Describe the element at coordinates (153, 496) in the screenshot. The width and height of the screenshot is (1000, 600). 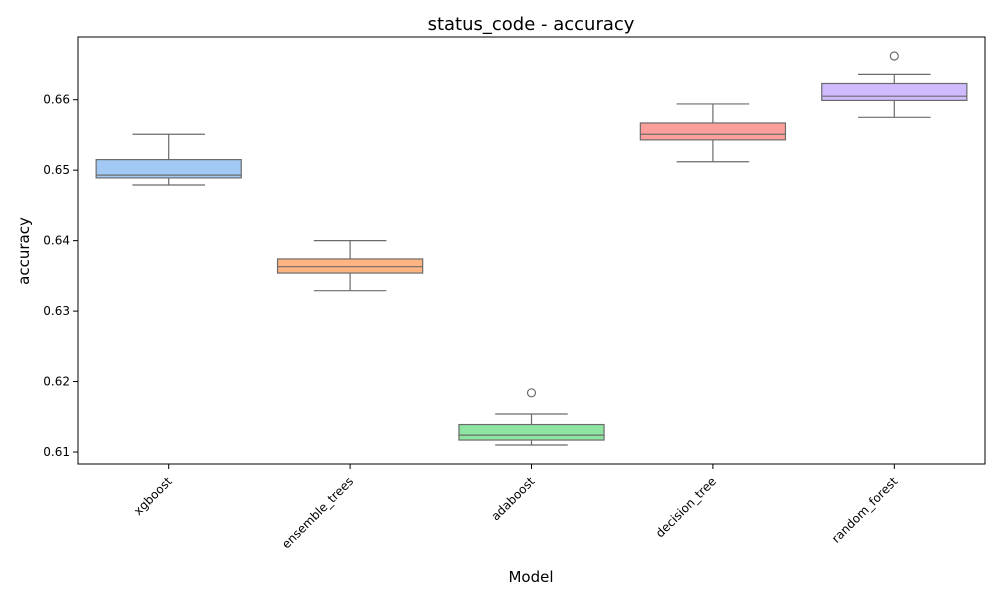
I see `x-tick-label: xgboost` at that location.